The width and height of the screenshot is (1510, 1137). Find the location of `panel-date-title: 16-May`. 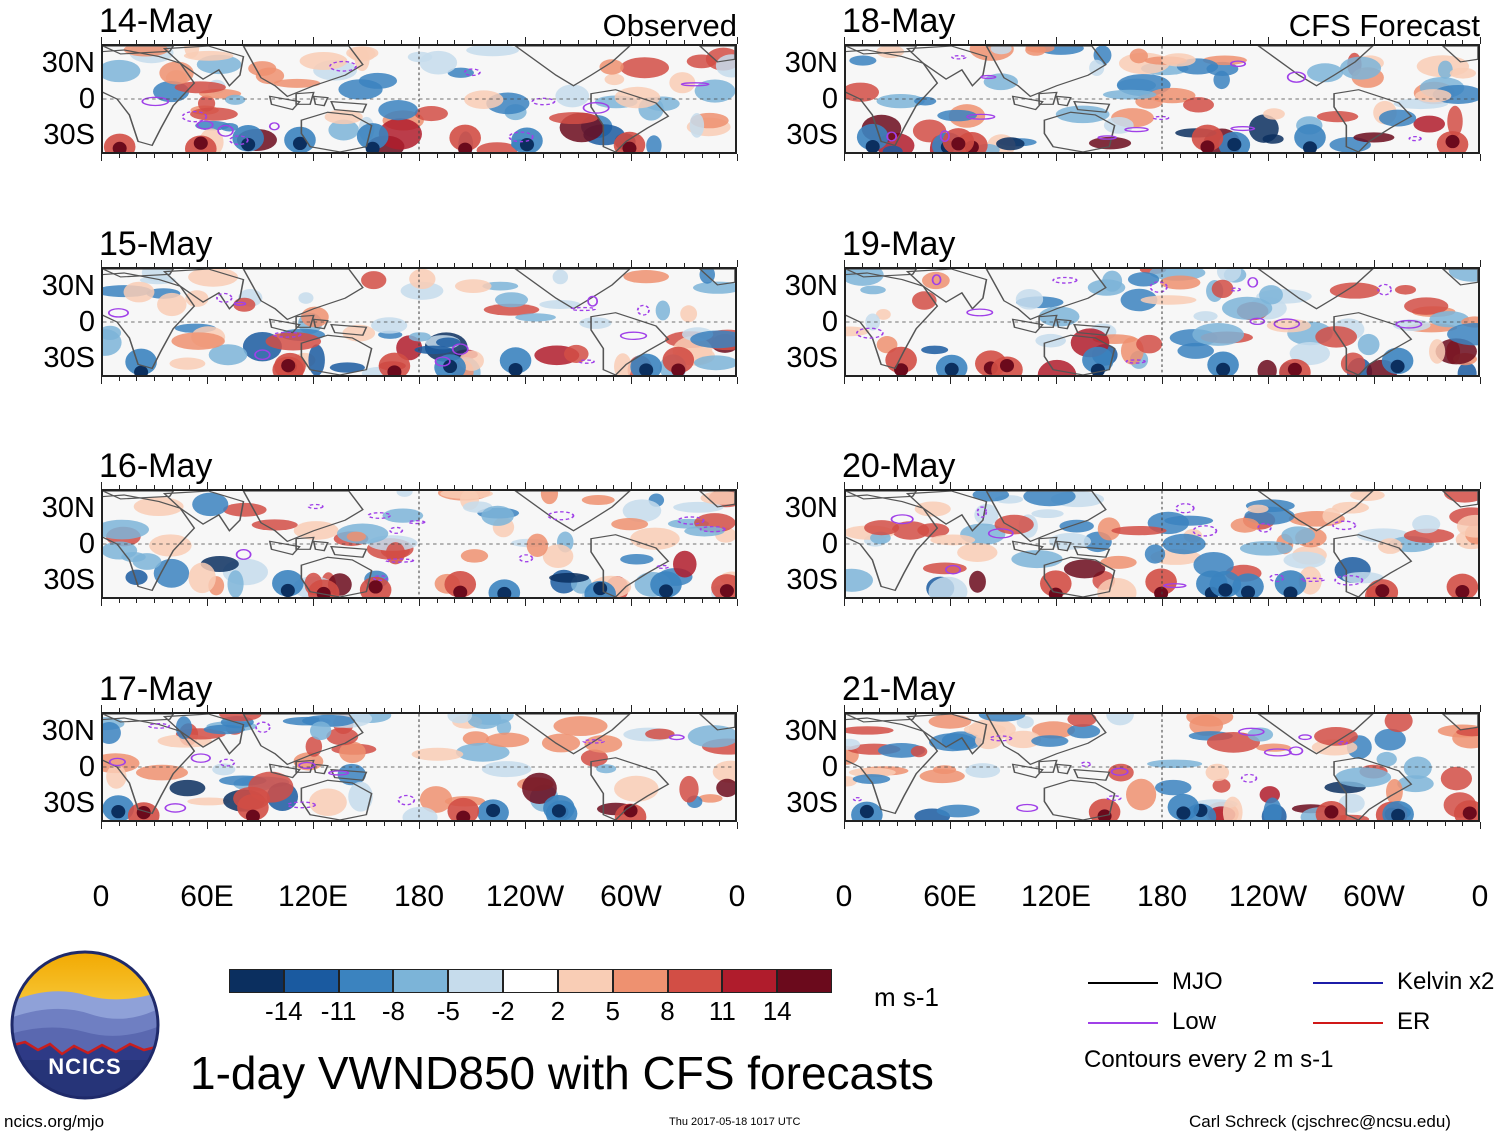

panel-date-title: 16-May is located at coordinates (156, 466).